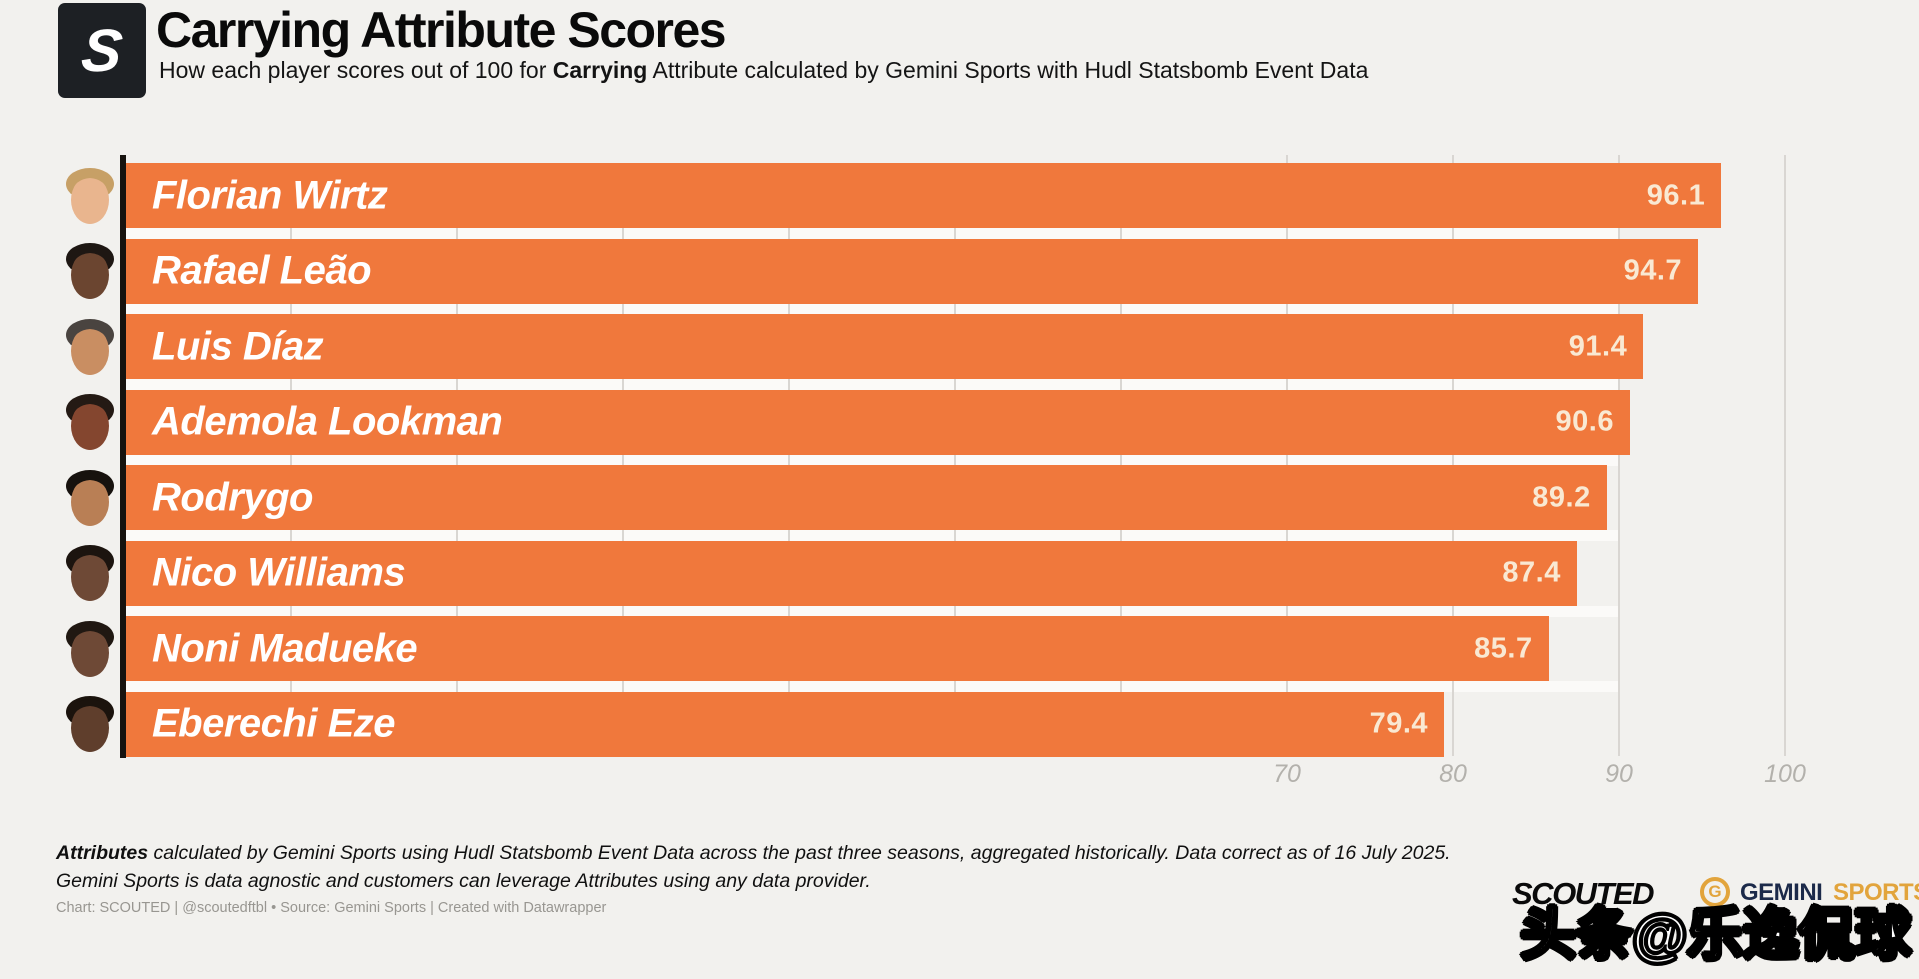 Image resolution: width=1919 pixels, height=979 pixels. Describe the element at coordinates (90, 422) in the screenshot. I see `player-photo-ademola-lookman` at that location.